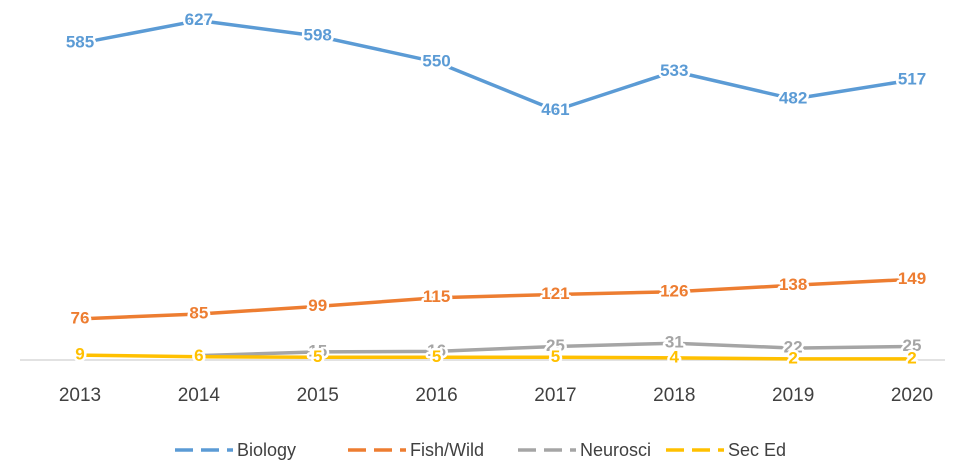 This screenshot has height=462, width=965. Describe the element at coordinates (555, 109) in the screenshot. I see `data-label: 461` at that location.